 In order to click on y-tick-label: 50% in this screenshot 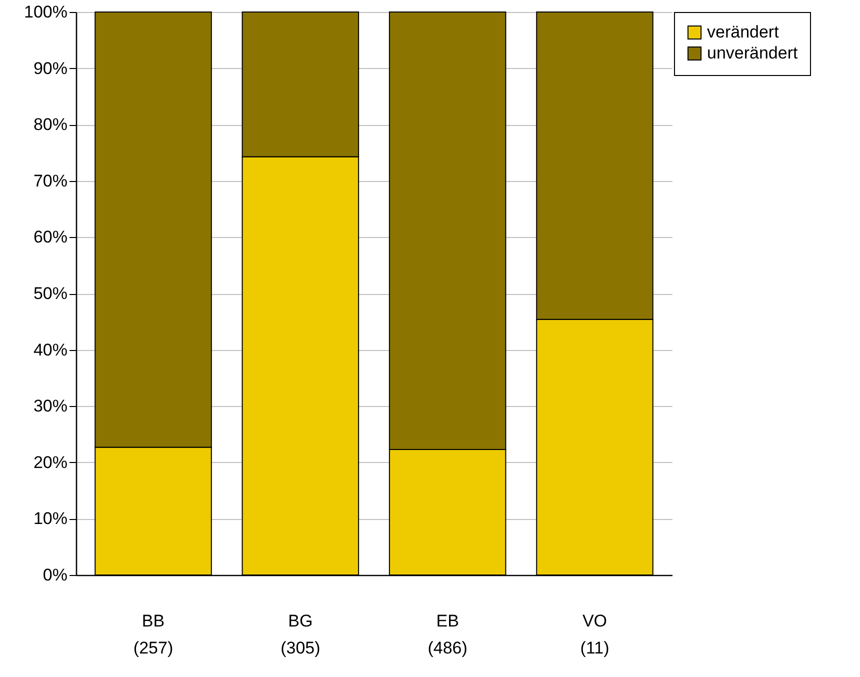, I will do `click(50, 293)`.